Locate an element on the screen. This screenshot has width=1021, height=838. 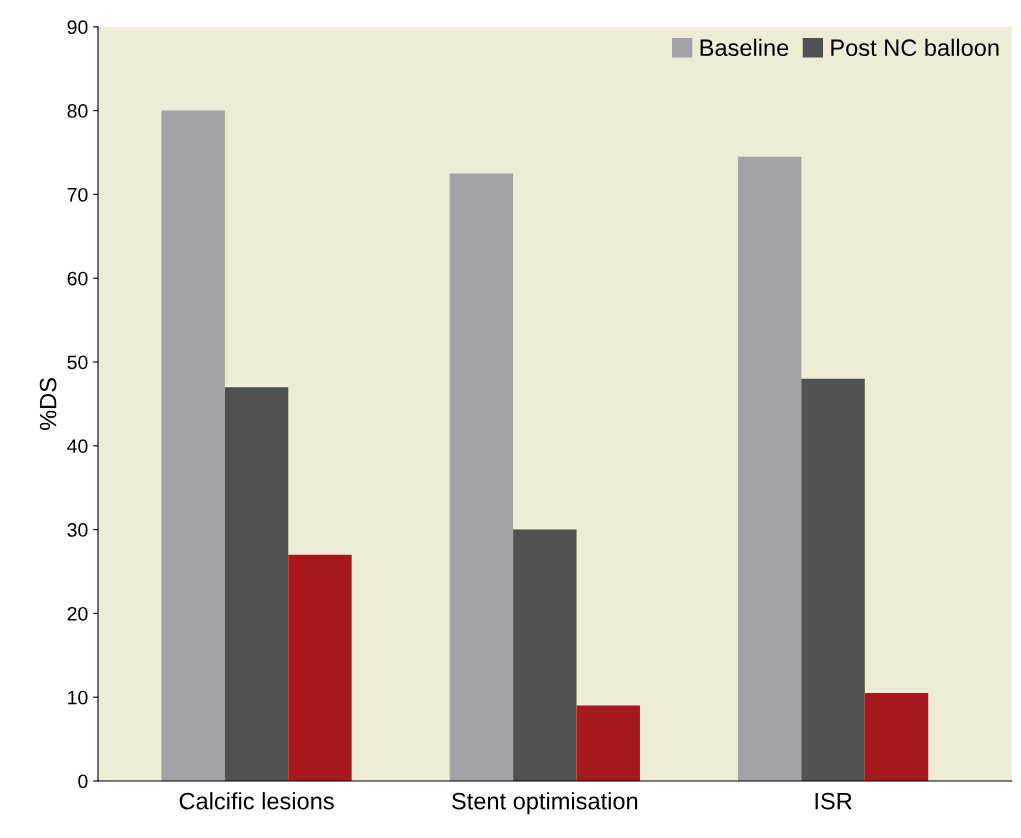
x-tick-label: Calcific lesions is located at coordinates (256, 801).